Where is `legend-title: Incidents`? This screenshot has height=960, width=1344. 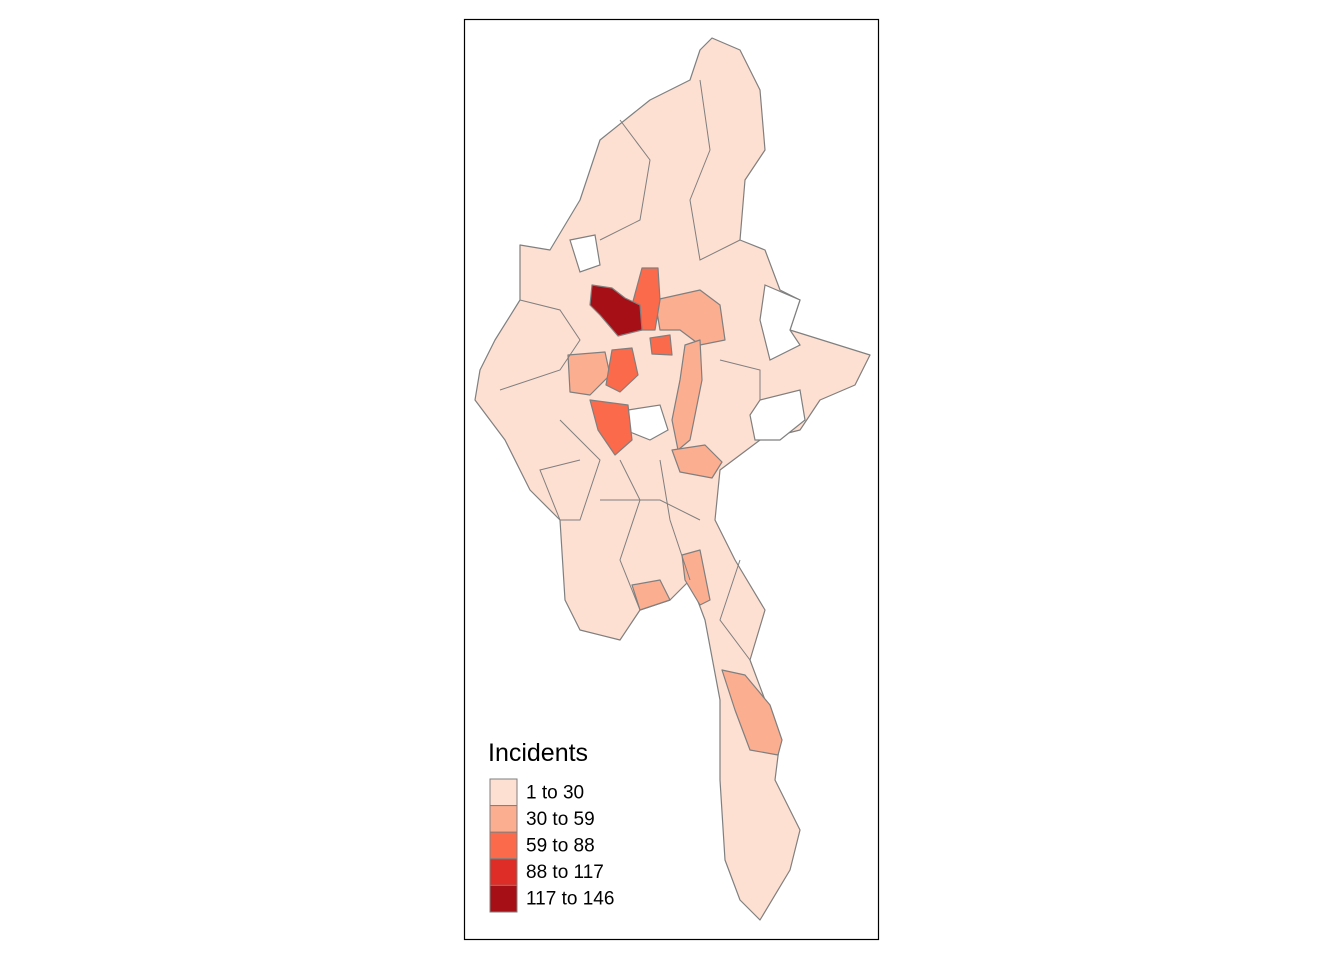
legend-title: Incidents is located at coordinates (538, 753).